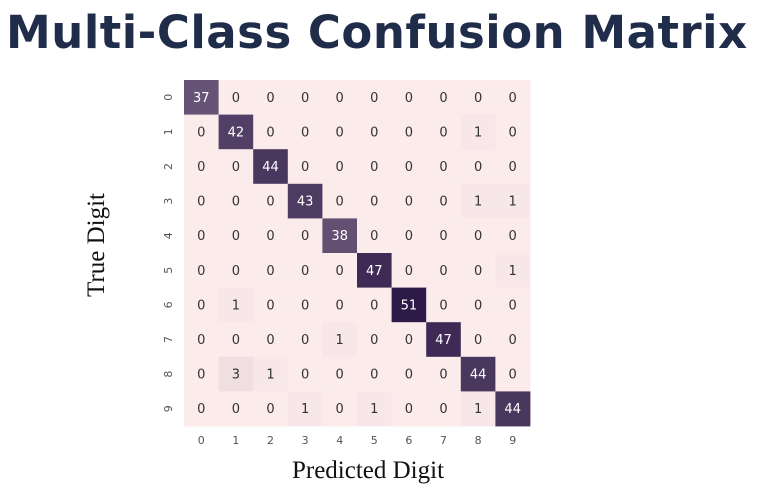 The height and width of the screenshot is (493, 775). What do you see at coordinates (443, 132) in the screenshot?
I see `heatmap-cell-value-1-7: 0` at bounding box center [443, 132].